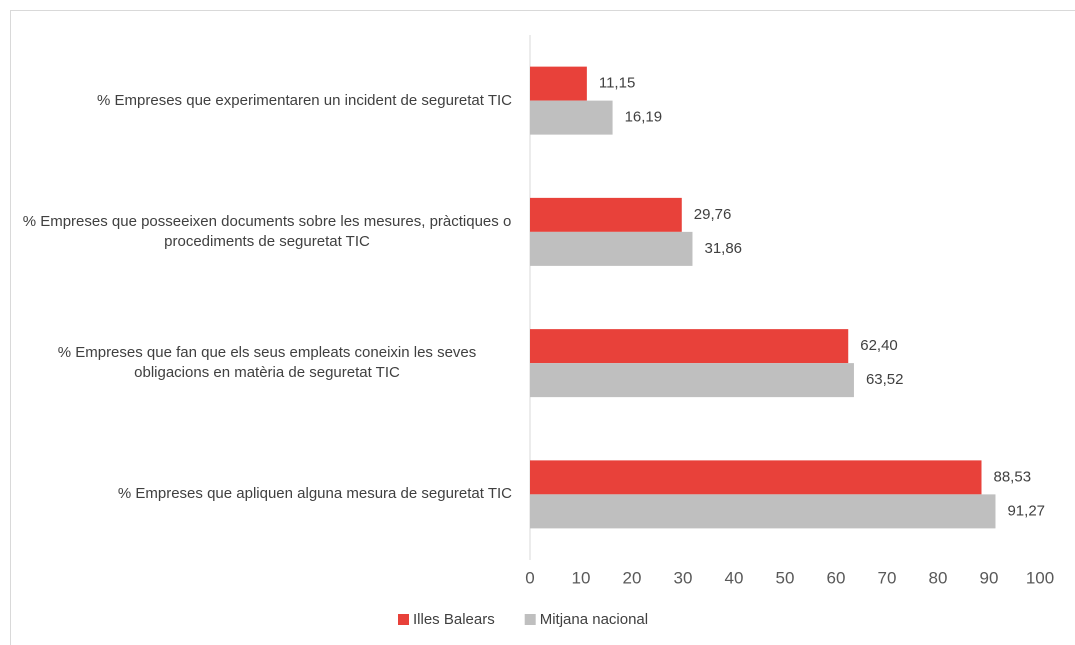 This screenshot has height=645, width=1075. I want to click on value-label: 11,15, so click(617, 83).